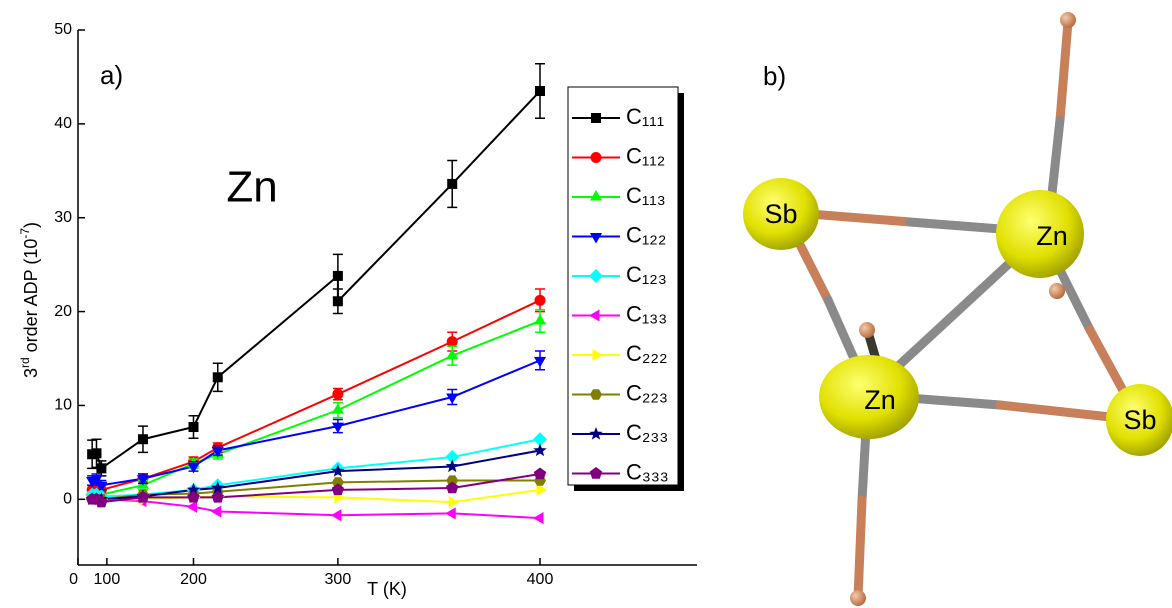 The height and width of the screenshot is (608, 1172). Describe the element at coordinates (387, 589) in the screenshot. I see `x-axis-label: T (K)` at that location.